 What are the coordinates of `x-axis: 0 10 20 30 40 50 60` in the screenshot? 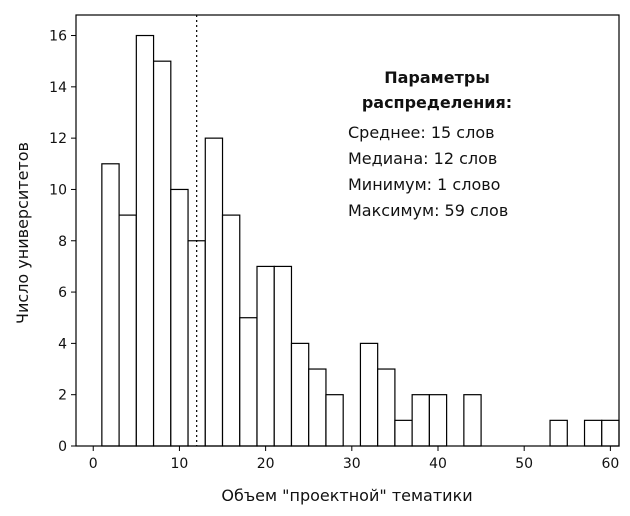 It's located at (354, 459).